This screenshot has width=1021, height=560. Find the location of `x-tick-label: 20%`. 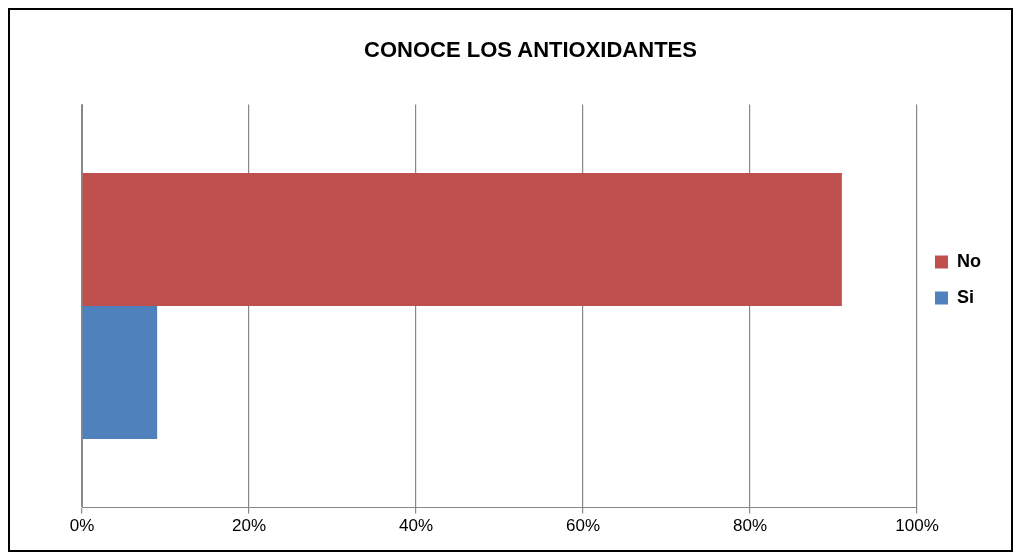

x-tick-label: 20% is located at coordinates (249, 526).